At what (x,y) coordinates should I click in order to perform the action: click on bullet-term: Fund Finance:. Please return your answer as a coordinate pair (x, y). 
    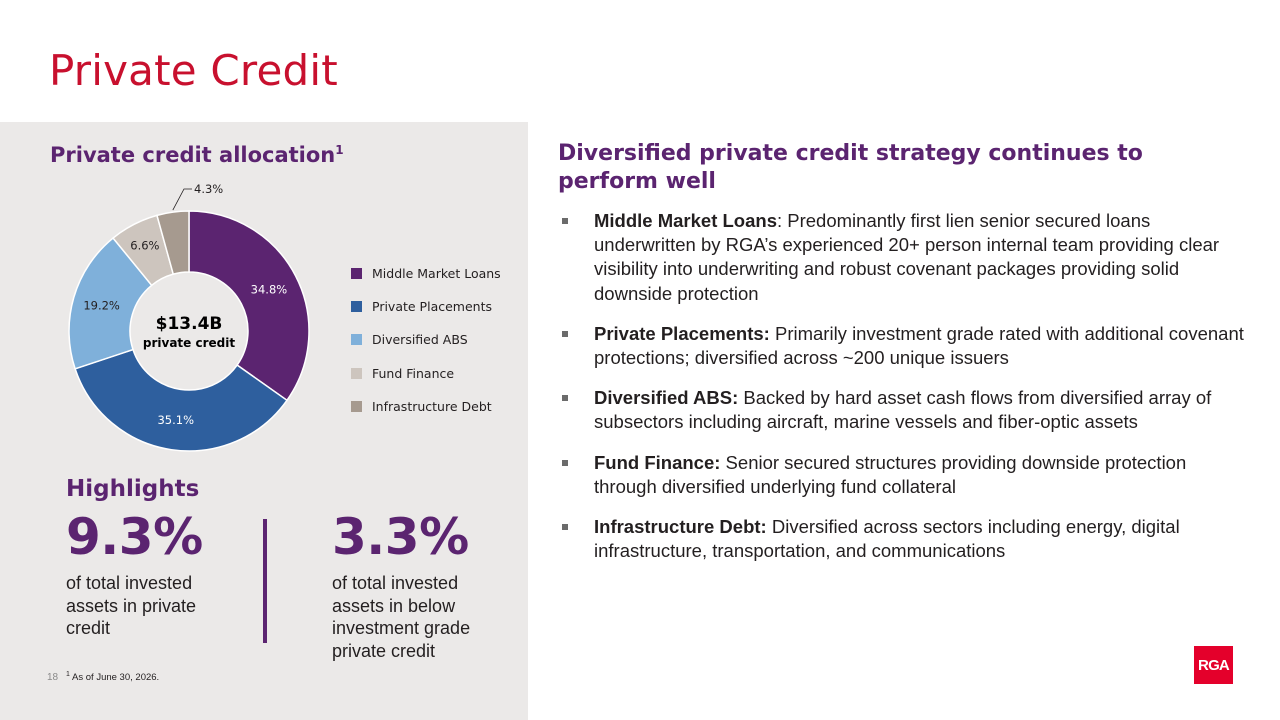
    Looking at the image, I should click on (657, 462).